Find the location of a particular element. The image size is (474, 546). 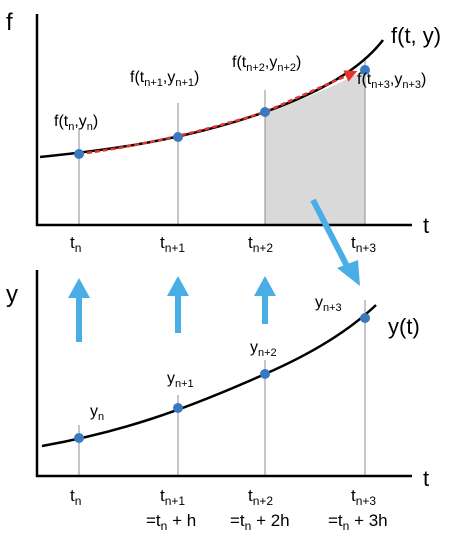

y-curve-label: y(t) is located at coordinates (404, 326).